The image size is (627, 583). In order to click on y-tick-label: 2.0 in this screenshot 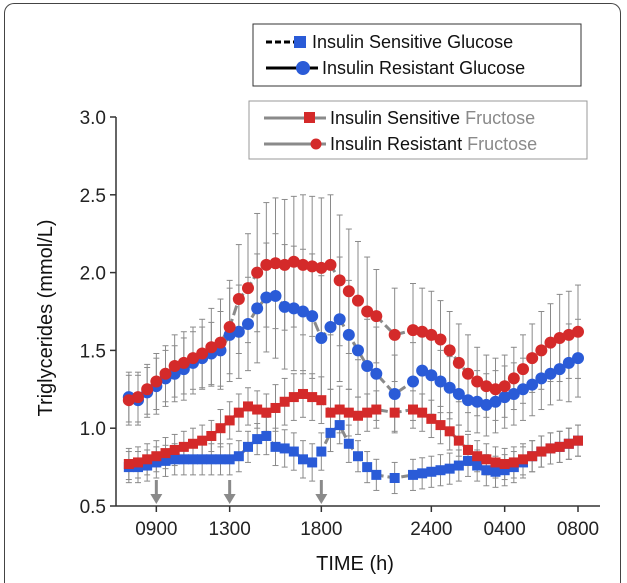, I will do `click(93, 274)`.